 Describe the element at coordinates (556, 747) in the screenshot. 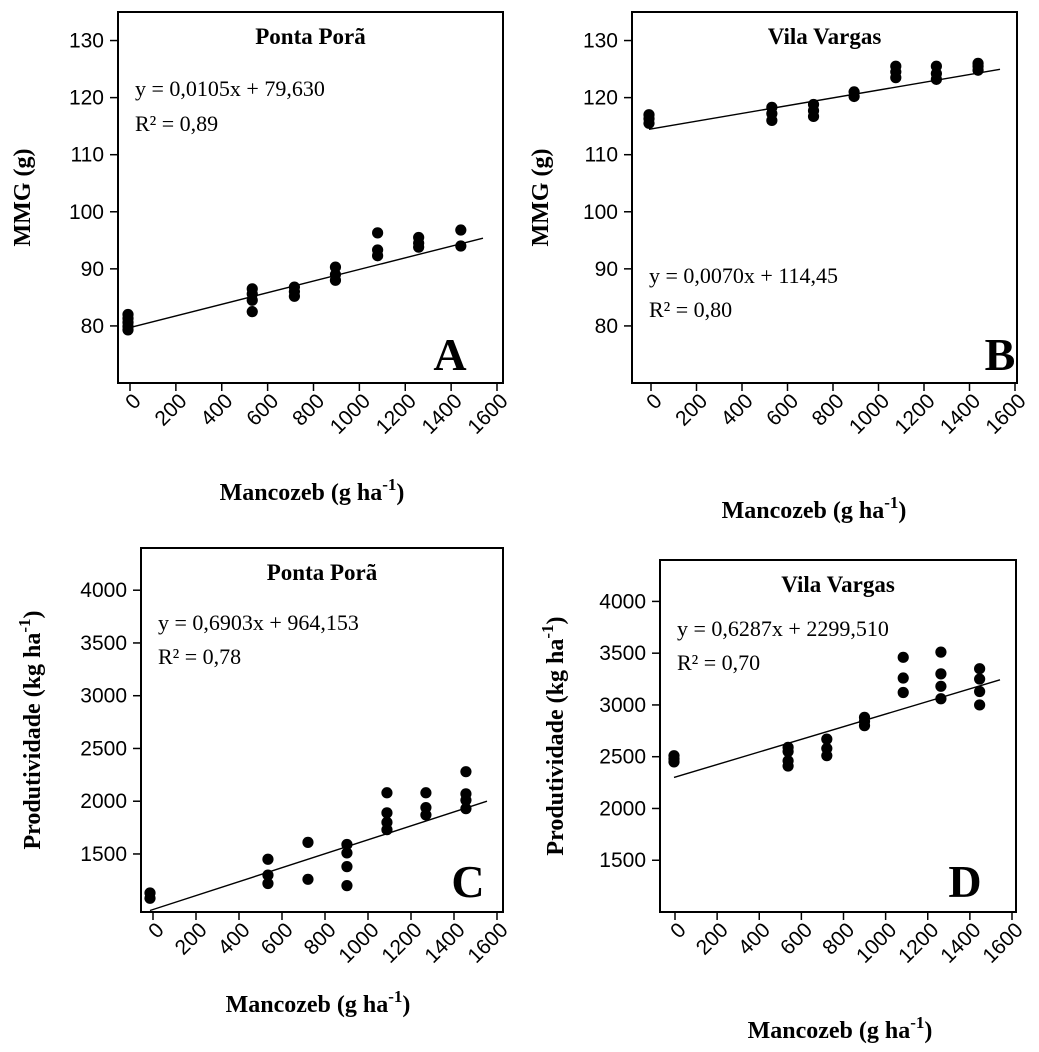

I see `panel-d-y-axis-label-text: Produtividade (kg ha` at that location.